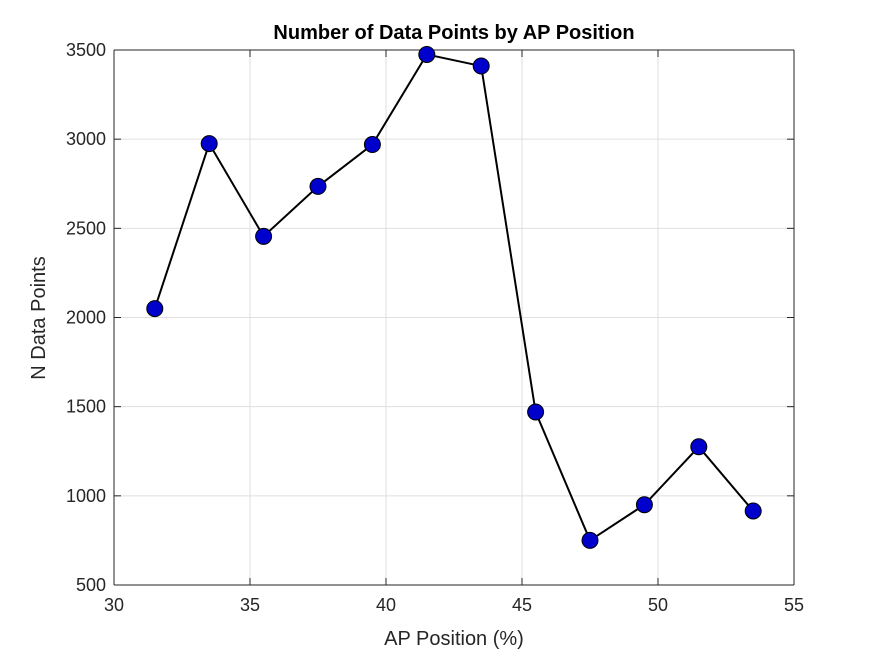  What do you see at coordinates (86, 407) in the screenshot?
I see `y-tick-label: 1500` at bounding box center [86, 407].